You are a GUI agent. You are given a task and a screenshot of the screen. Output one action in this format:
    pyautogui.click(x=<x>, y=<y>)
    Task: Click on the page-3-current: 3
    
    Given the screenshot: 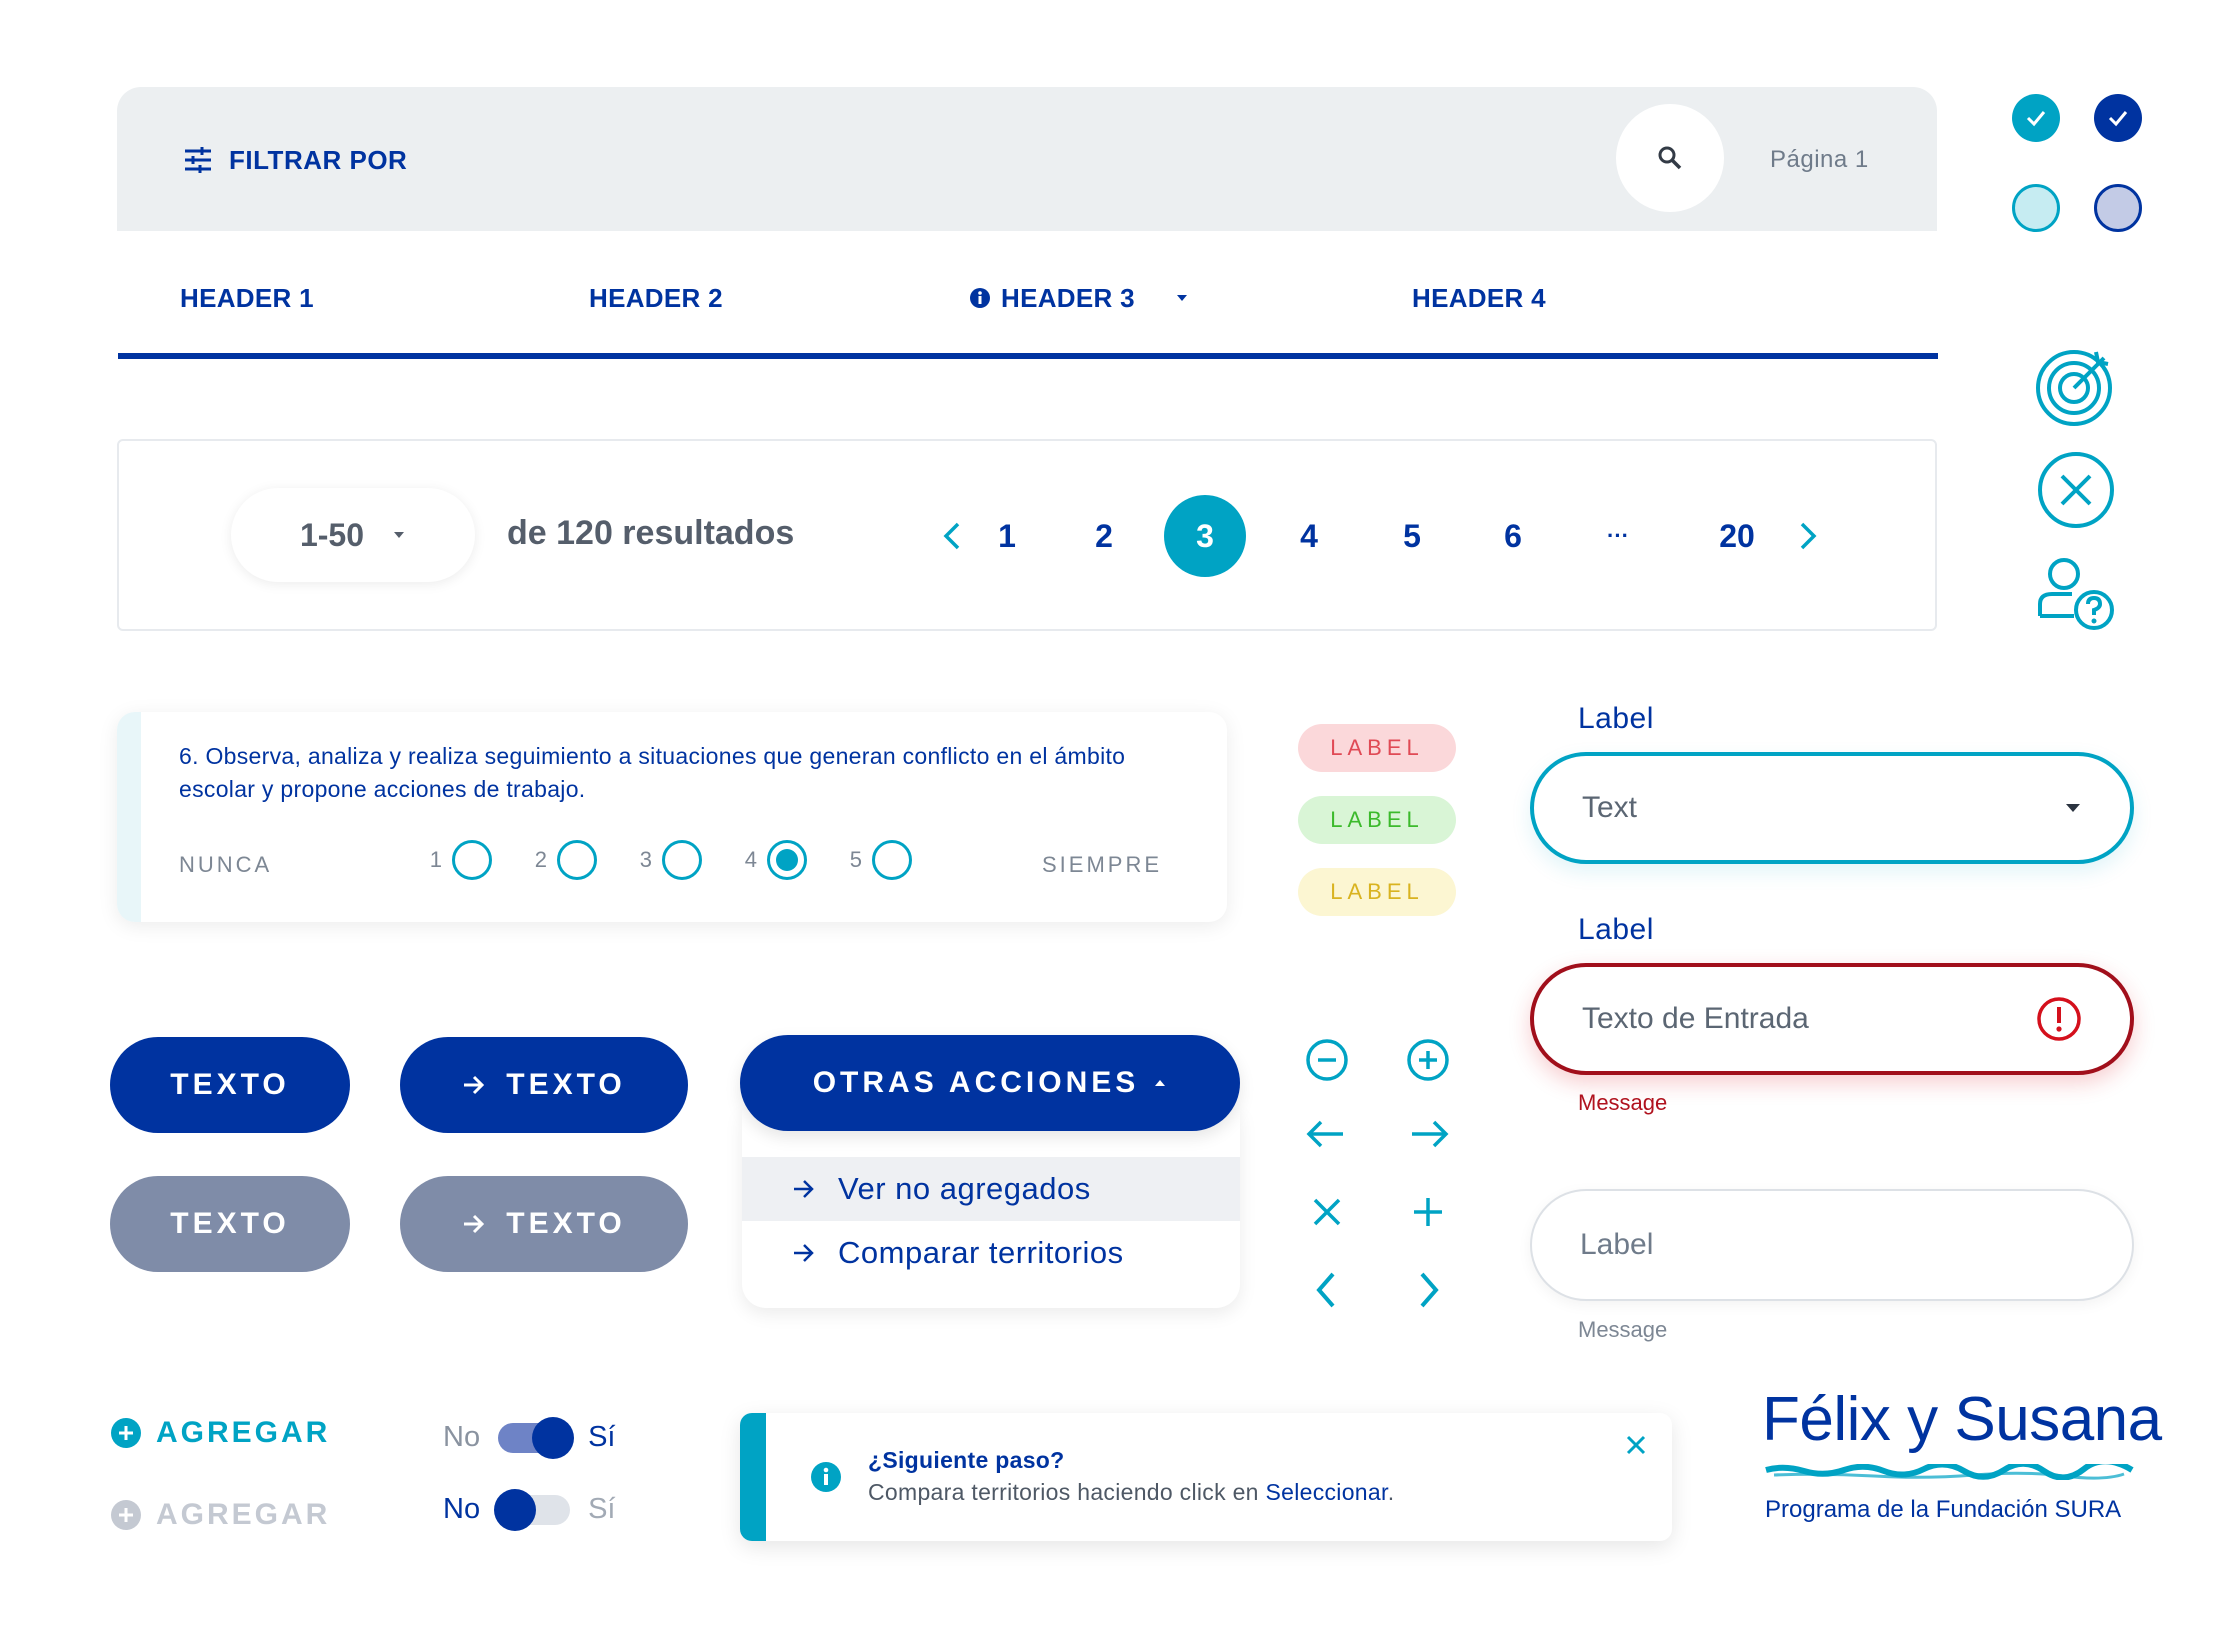 What is the action you would take?
    pyautogui.click(x=1205, y=536)
    